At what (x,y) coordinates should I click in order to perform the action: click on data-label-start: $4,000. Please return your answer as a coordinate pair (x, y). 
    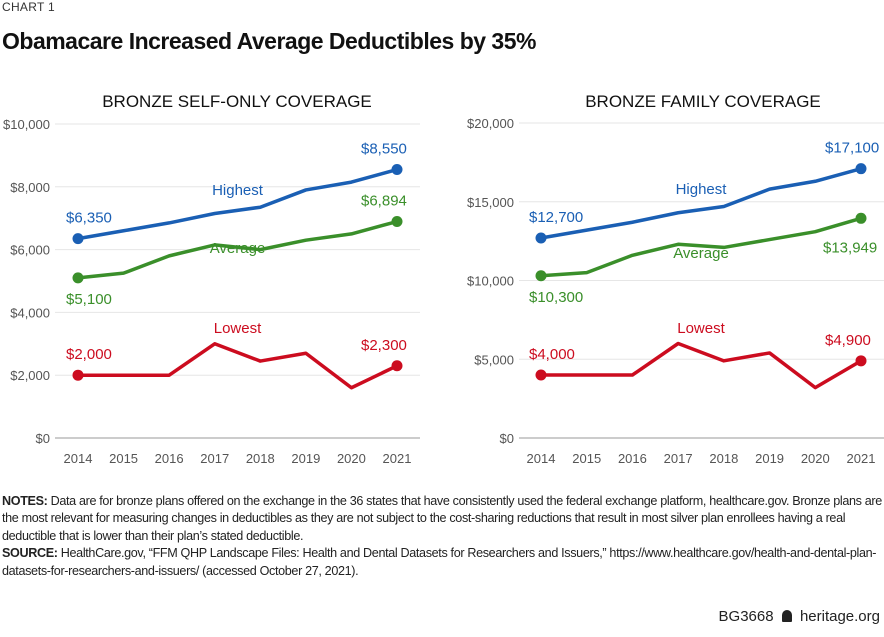
    Looking at the image, I should click on (552, 354).